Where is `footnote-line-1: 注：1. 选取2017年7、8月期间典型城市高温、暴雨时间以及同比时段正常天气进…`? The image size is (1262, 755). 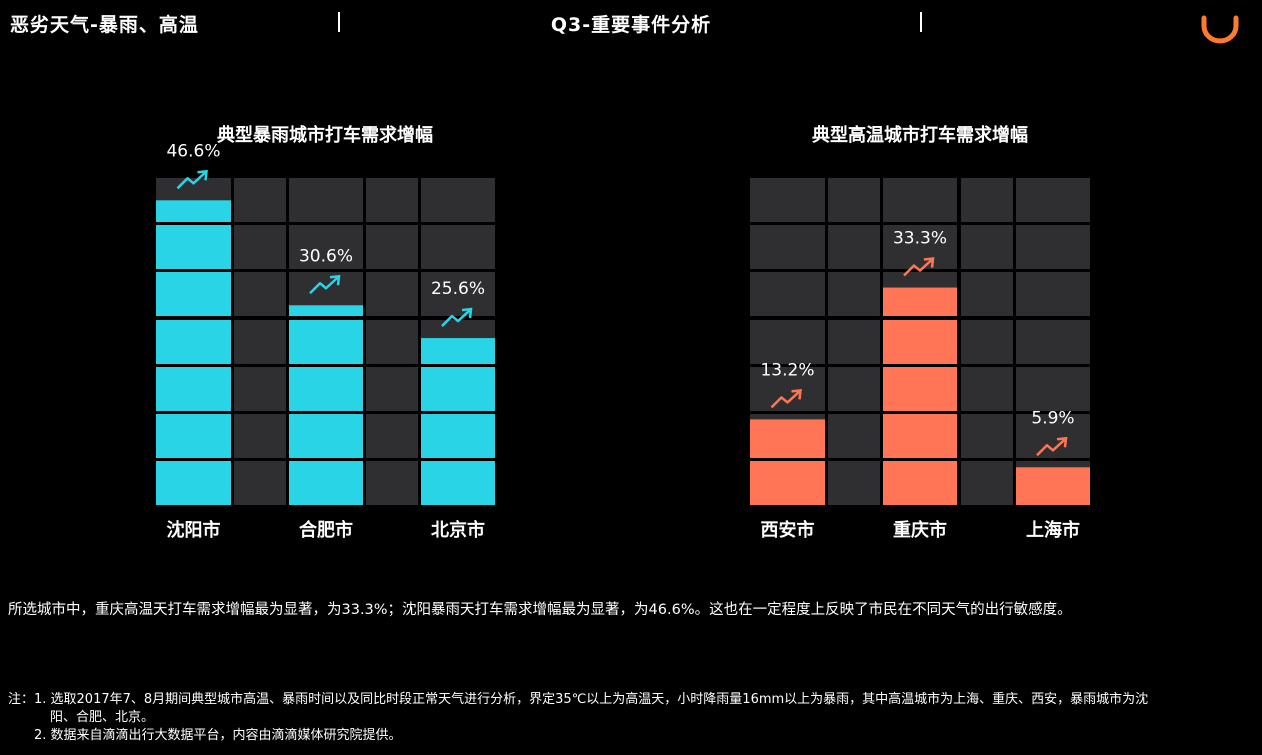 footnote-line-1: 注：1. 选取2017年7、8月期间典型城市高温、暴雨时间以及同比时段正常天气进… is located at coordinates (578, 699).